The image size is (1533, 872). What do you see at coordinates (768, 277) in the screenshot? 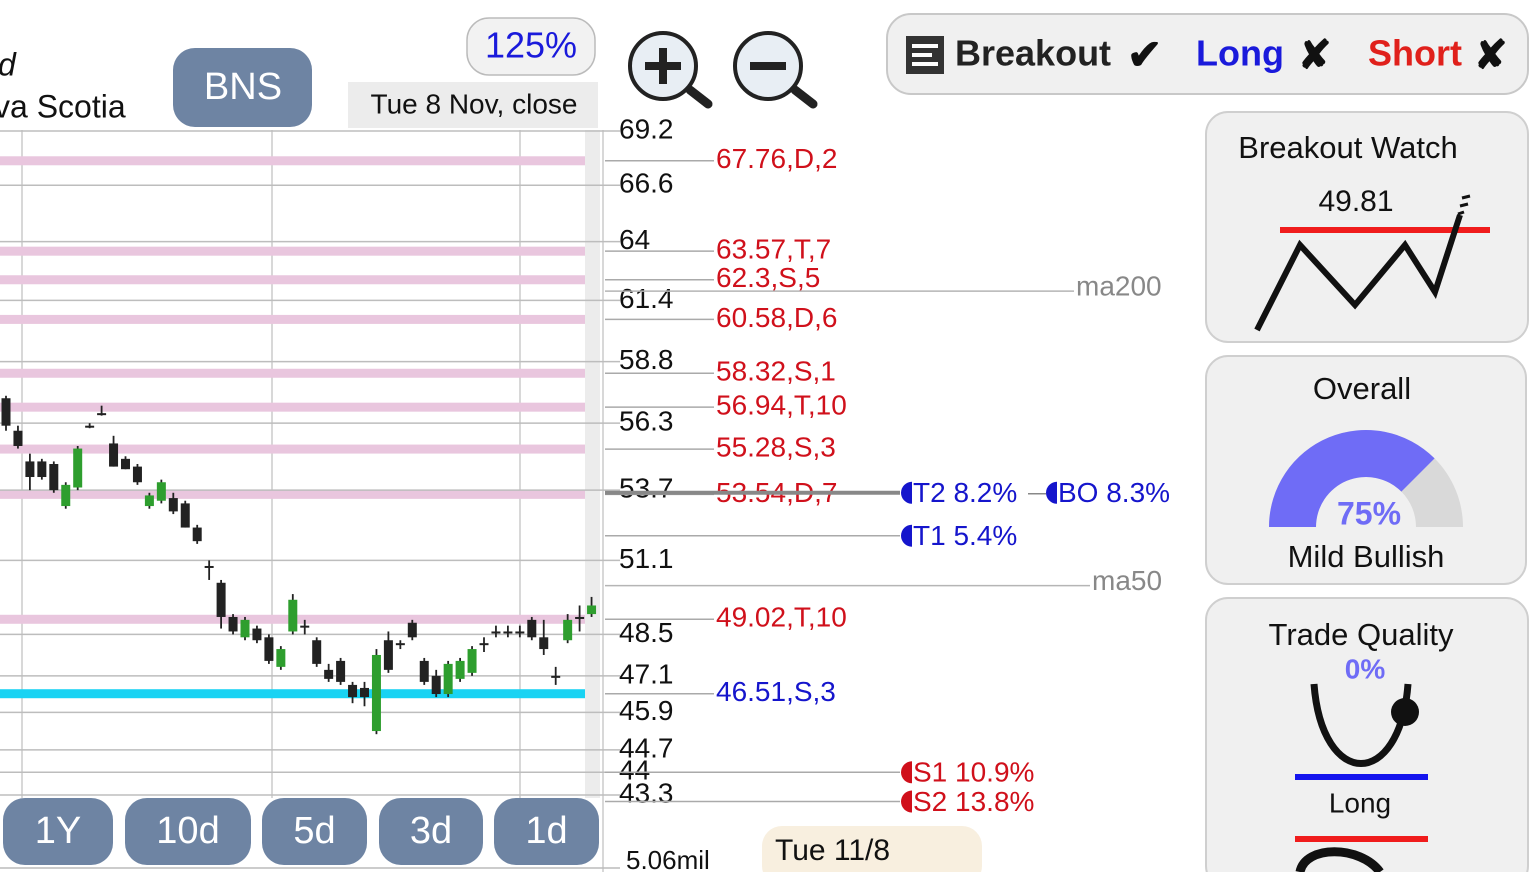
I see `level-label: 62.3,S,5` at bounding box center [768, 277].